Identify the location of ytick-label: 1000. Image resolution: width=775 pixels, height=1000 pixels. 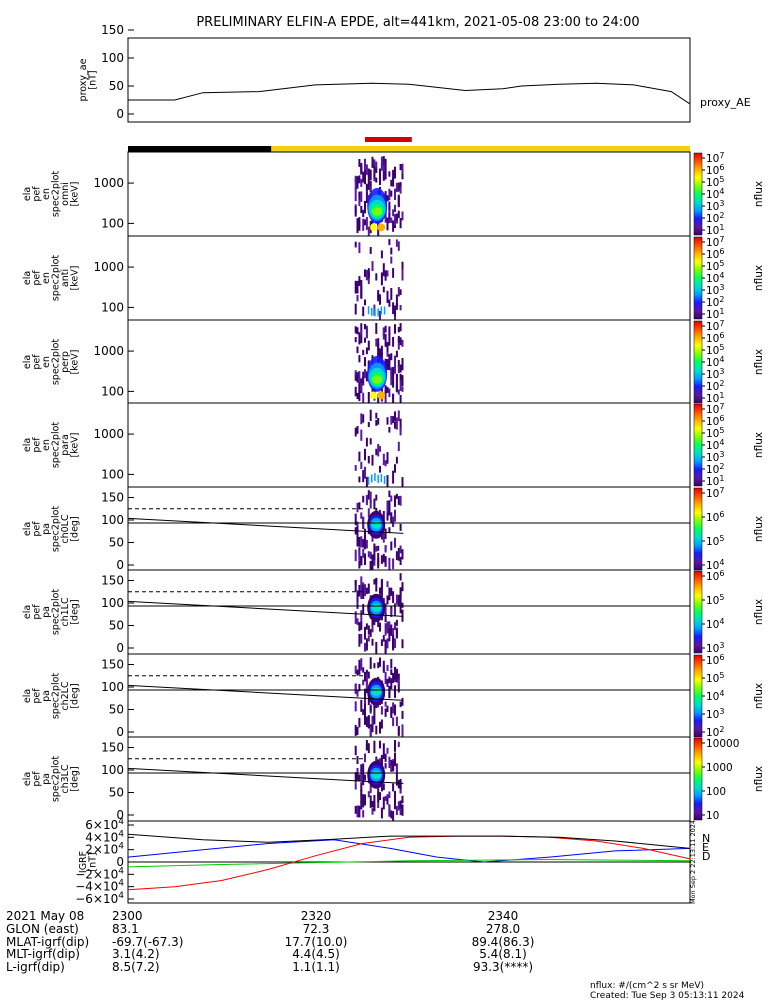
(108, 434).